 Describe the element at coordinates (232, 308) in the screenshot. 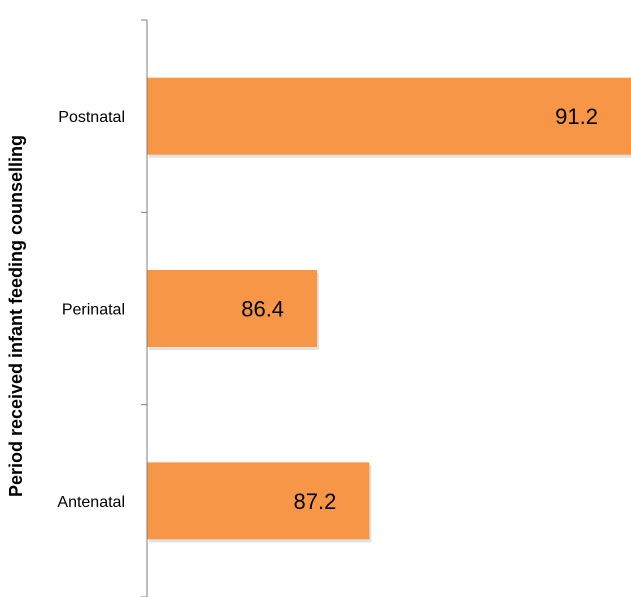

I see `bar-perinatal` at that location.